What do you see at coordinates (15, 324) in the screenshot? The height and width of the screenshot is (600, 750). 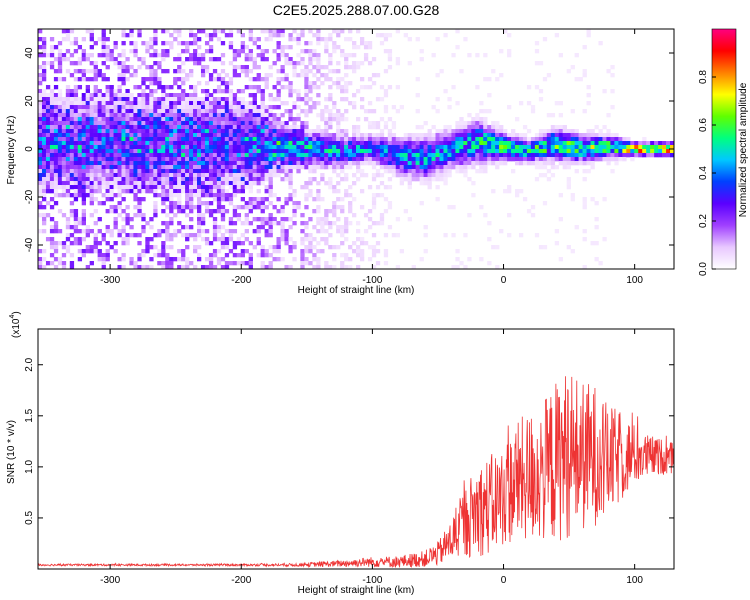 I see `snr-scale-label: (x104)` at bounding box center [15, 324].